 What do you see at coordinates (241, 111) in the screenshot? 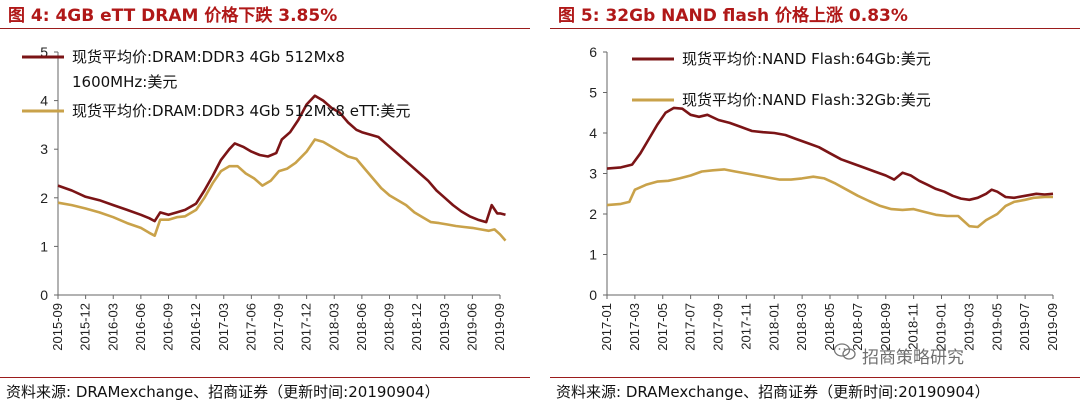
I see `legend-label-2: 现货平均价:DRAM:DDR3 4Gb 512Mx8 eTT:美元` at bounding box center [241, 111].